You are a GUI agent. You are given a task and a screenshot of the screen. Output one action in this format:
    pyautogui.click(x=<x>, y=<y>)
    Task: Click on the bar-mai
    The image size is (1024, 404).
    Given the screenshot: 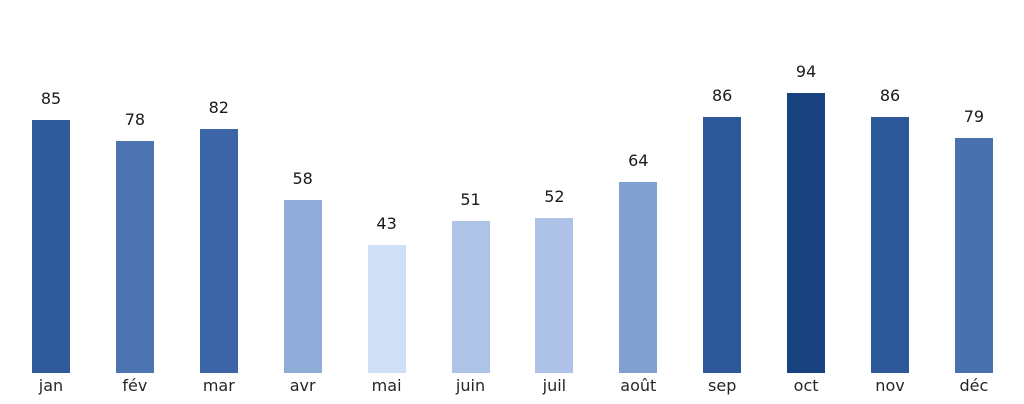 What is the action you would take?
    pyautogui.click(x=386, y=309)
    